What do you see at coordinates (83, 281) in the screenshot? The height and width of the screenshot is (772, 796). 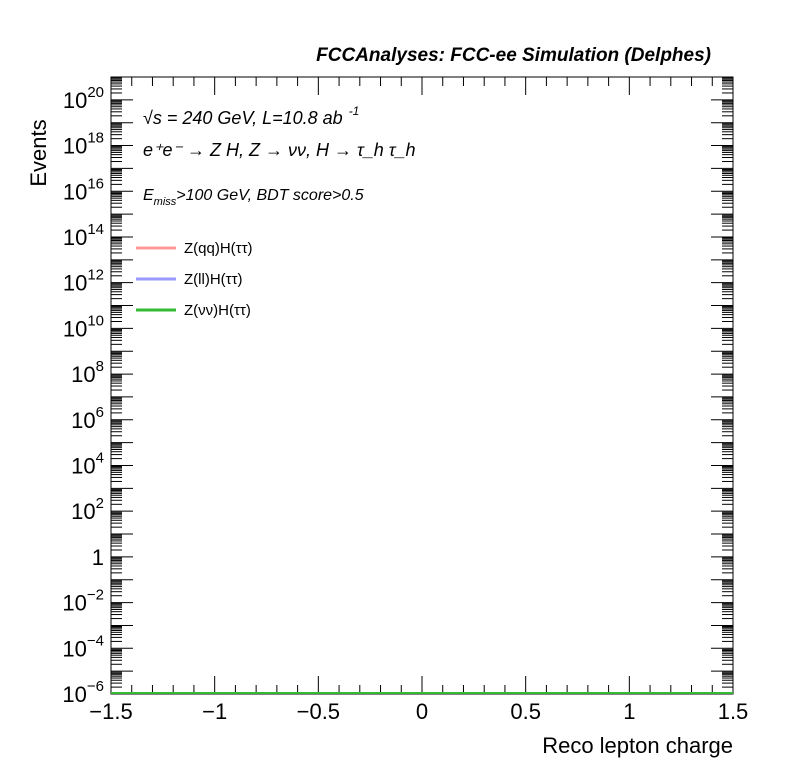 I see `y-tick-label: 10¹²` at bounding box center [83, 281].